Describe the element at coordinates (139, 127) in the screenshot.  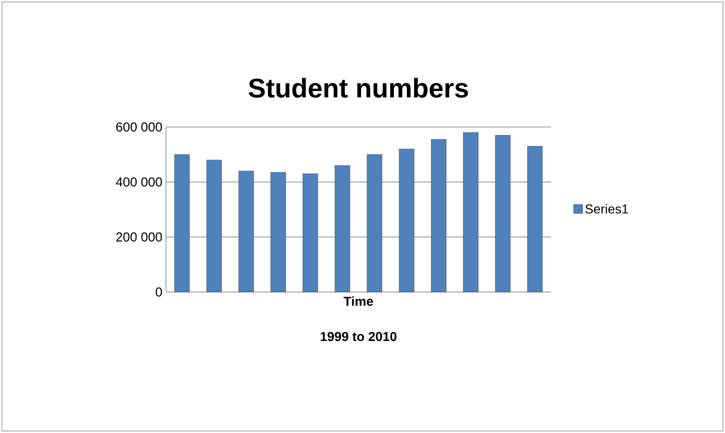
I see `y-tick-label: 600 000` at that location.